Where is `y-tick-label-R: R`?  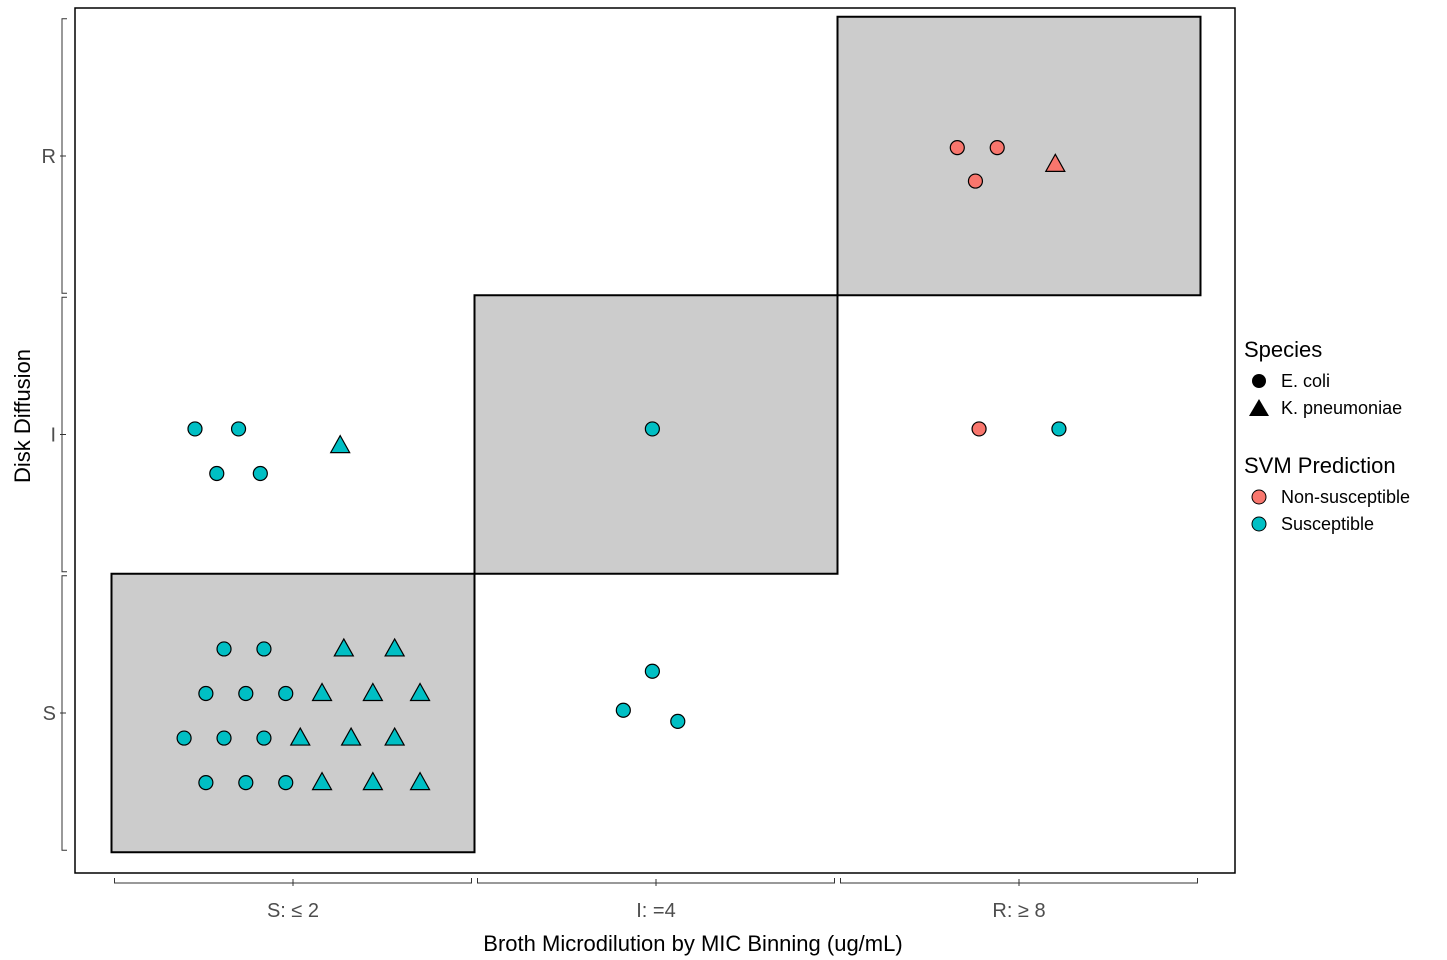
y-tick-label-R: R is located at coordinates (49, 157).